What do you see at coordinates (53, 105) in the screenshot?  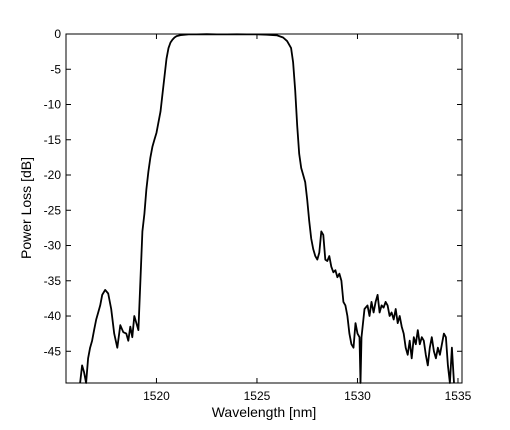 I see `y-tick-label: -10` at bounding box center [53, 105].